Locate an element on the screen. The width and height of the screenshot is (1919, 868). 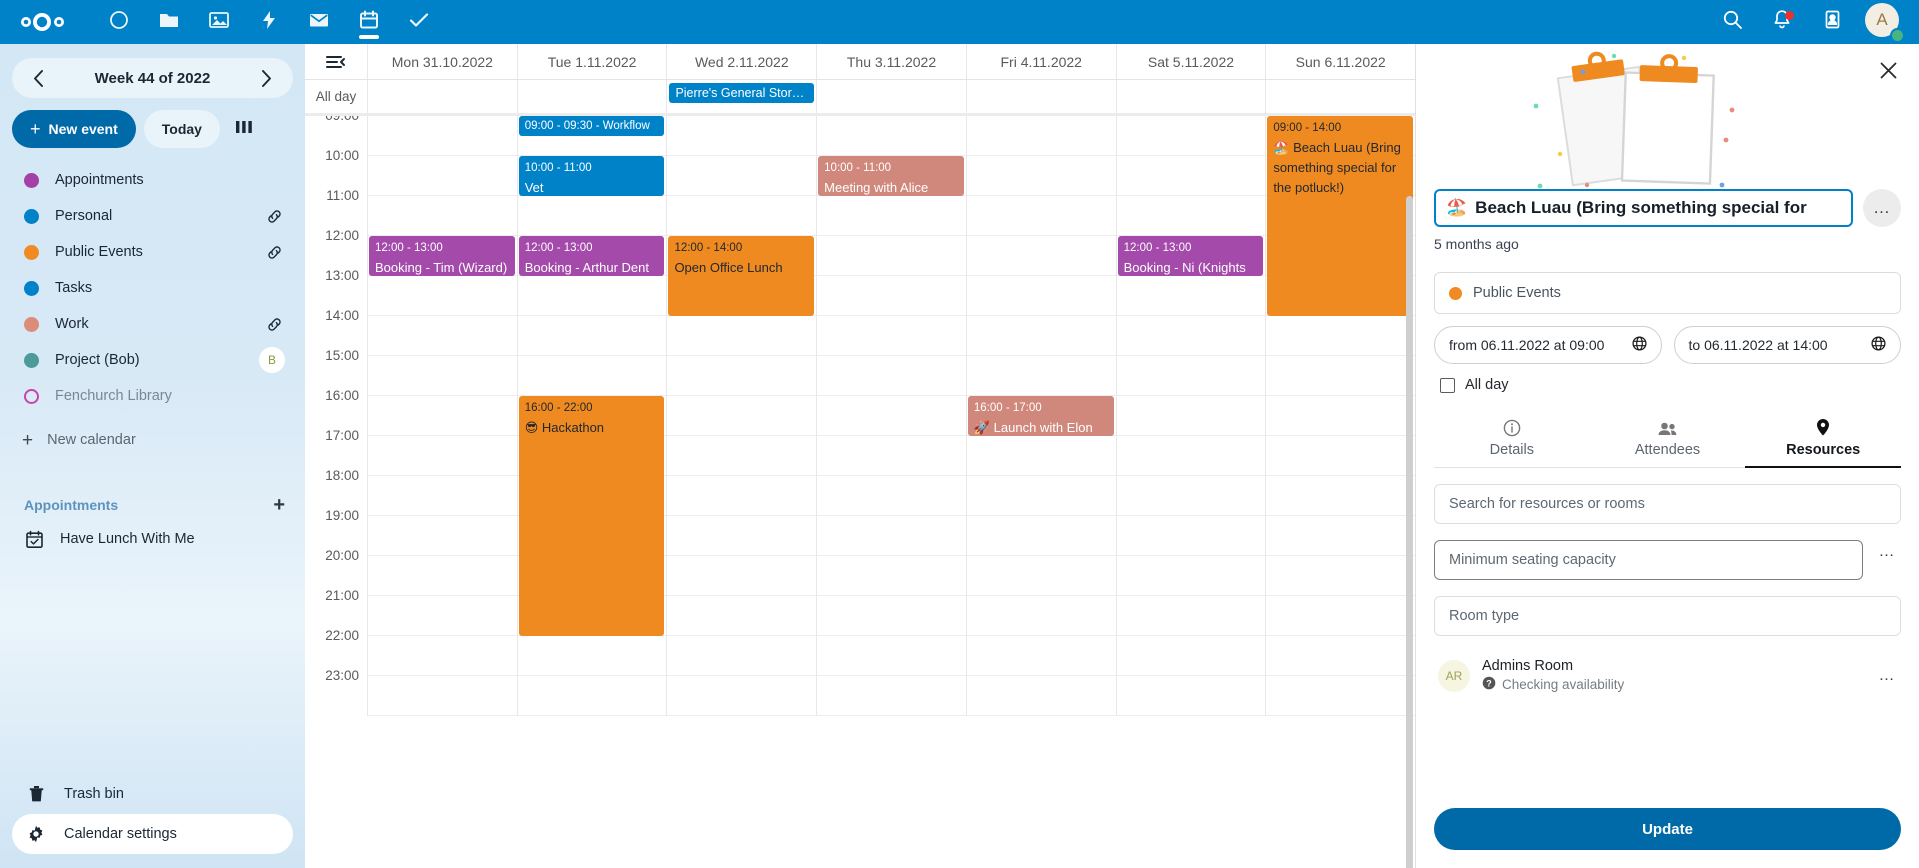
collapse-sidebar-button is located at coordinates (336, 61).